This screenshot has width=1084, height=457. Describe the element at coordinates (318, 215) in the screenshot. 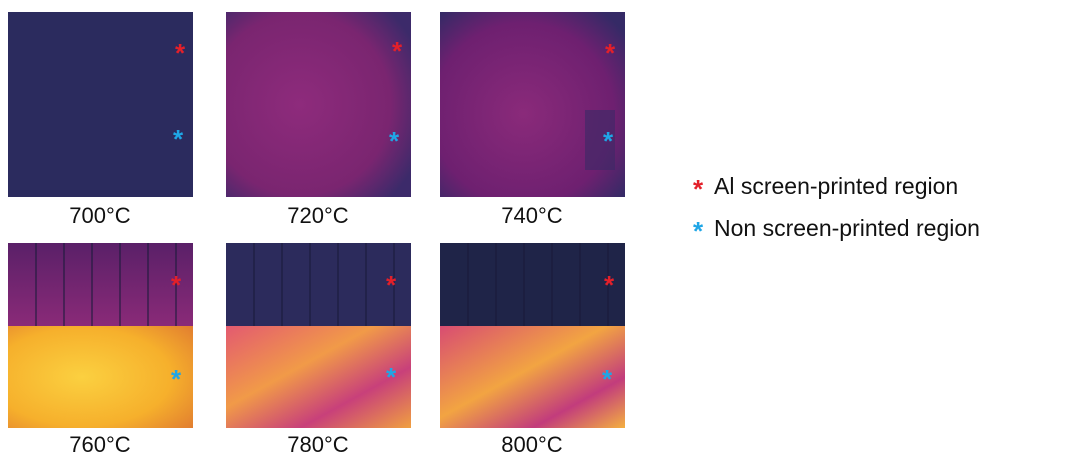

I see `panel-label: 720°C` at that location.